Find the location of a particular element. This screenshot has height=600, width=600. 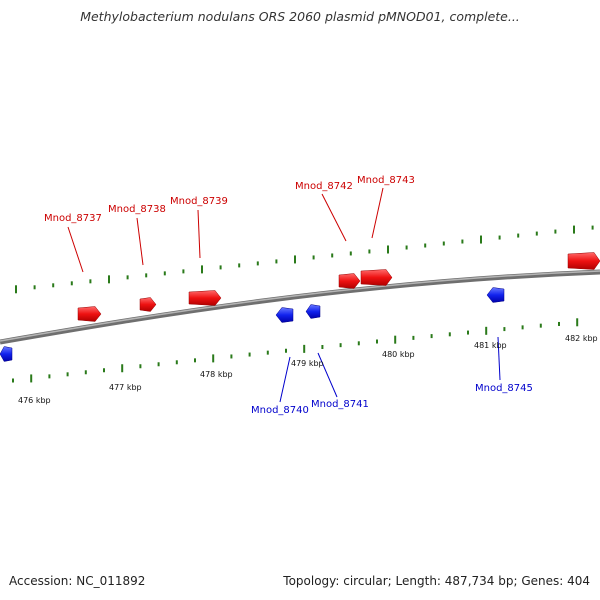

kbp-label-478: 478 kbp is located at coordinates (216, 374).